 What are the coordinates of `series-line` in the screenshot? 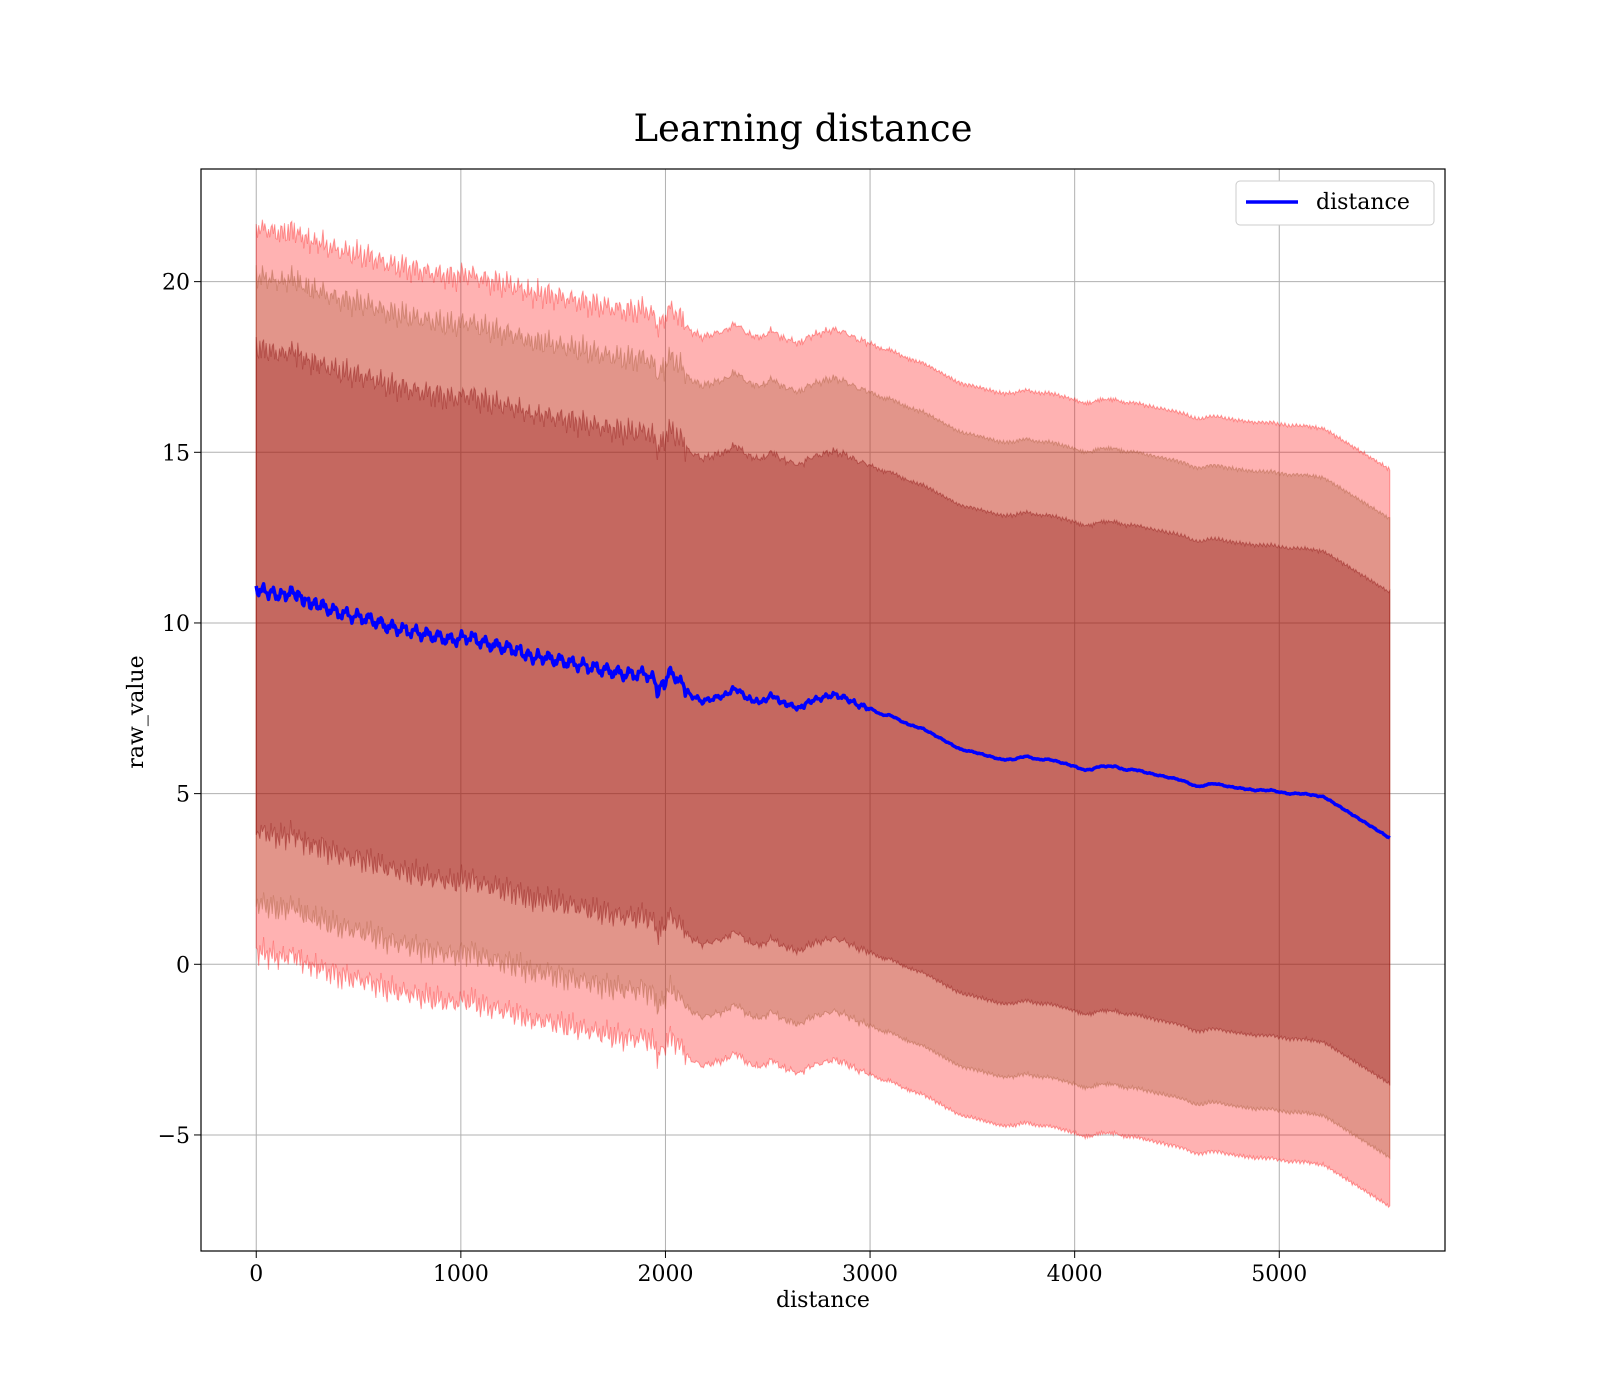 It's located at (822, 711).